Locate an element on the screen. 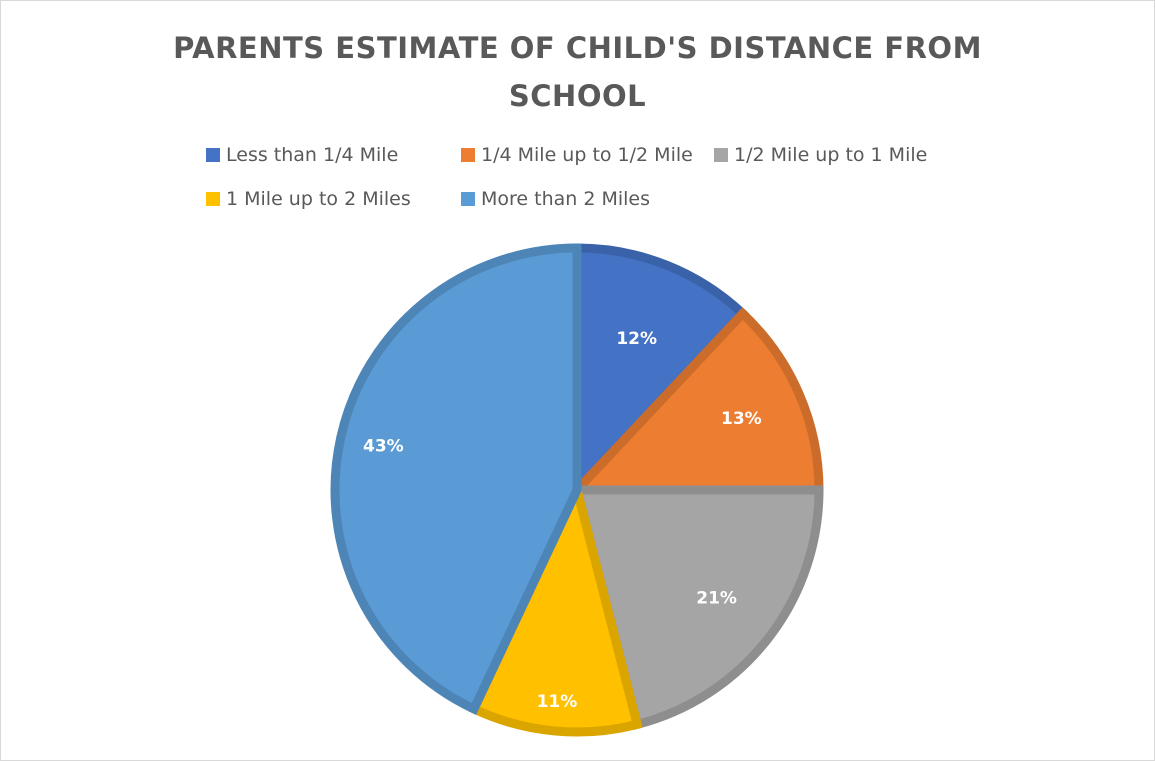 The height and width of the screenshot is (761, 1155). pie-slice-1-4-mile-up-to-1-2-mile is located at coordinates (695, 401).